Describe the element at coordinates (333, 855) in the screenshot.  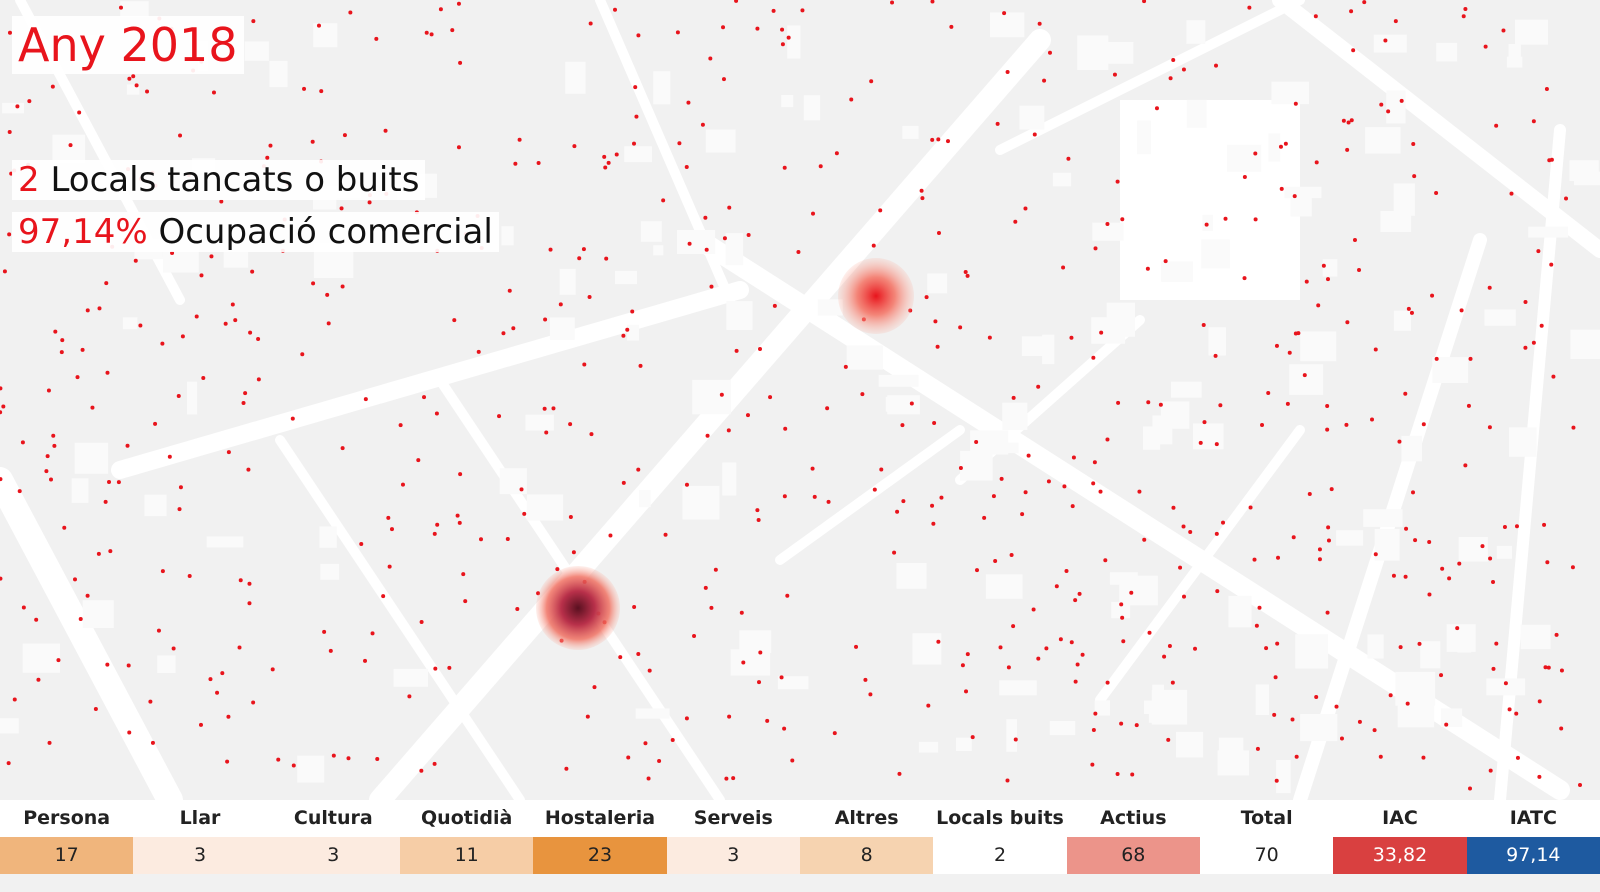
I see `table-cell: 3` at that location.